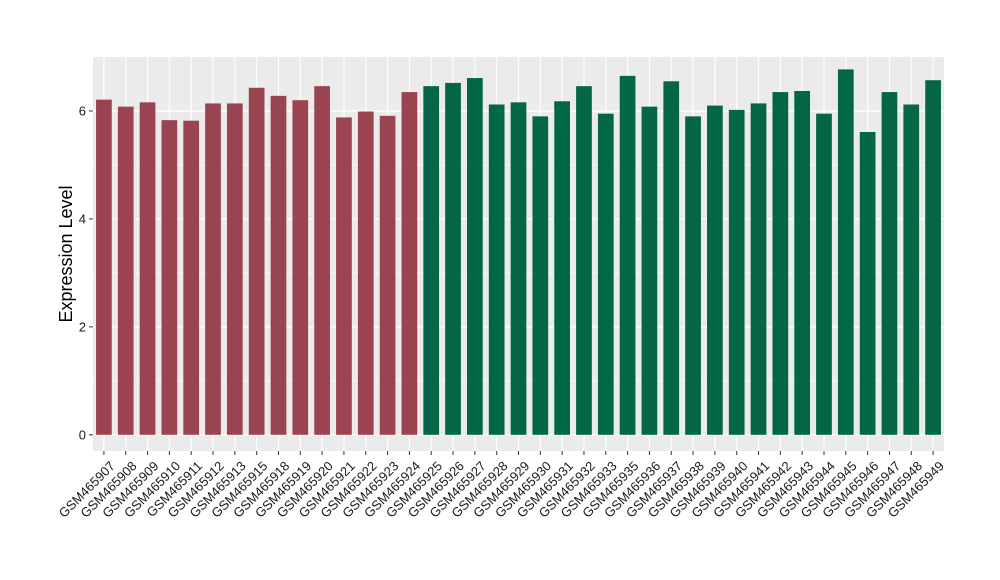 Image resolution: width=1000 pixels, height=580 pixels. Describe the element at coordinates (540, 275) in the screenshot. I see `bar-GSM465930` at that location.